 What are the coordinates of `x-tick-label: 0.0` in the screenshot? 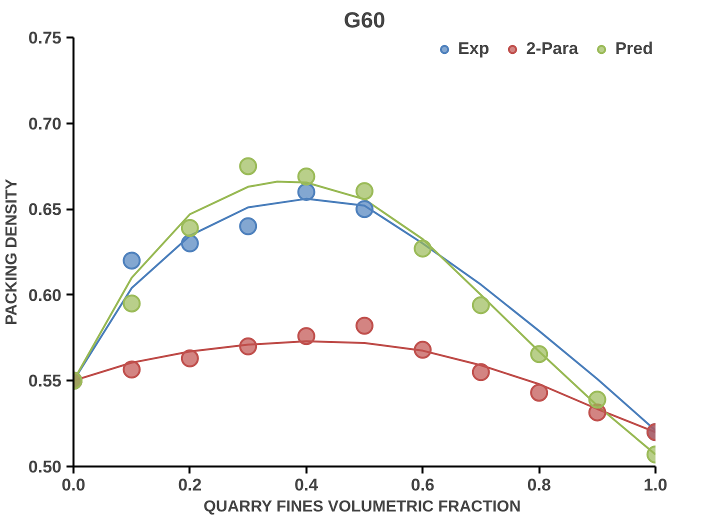 It's located at (74, 485).